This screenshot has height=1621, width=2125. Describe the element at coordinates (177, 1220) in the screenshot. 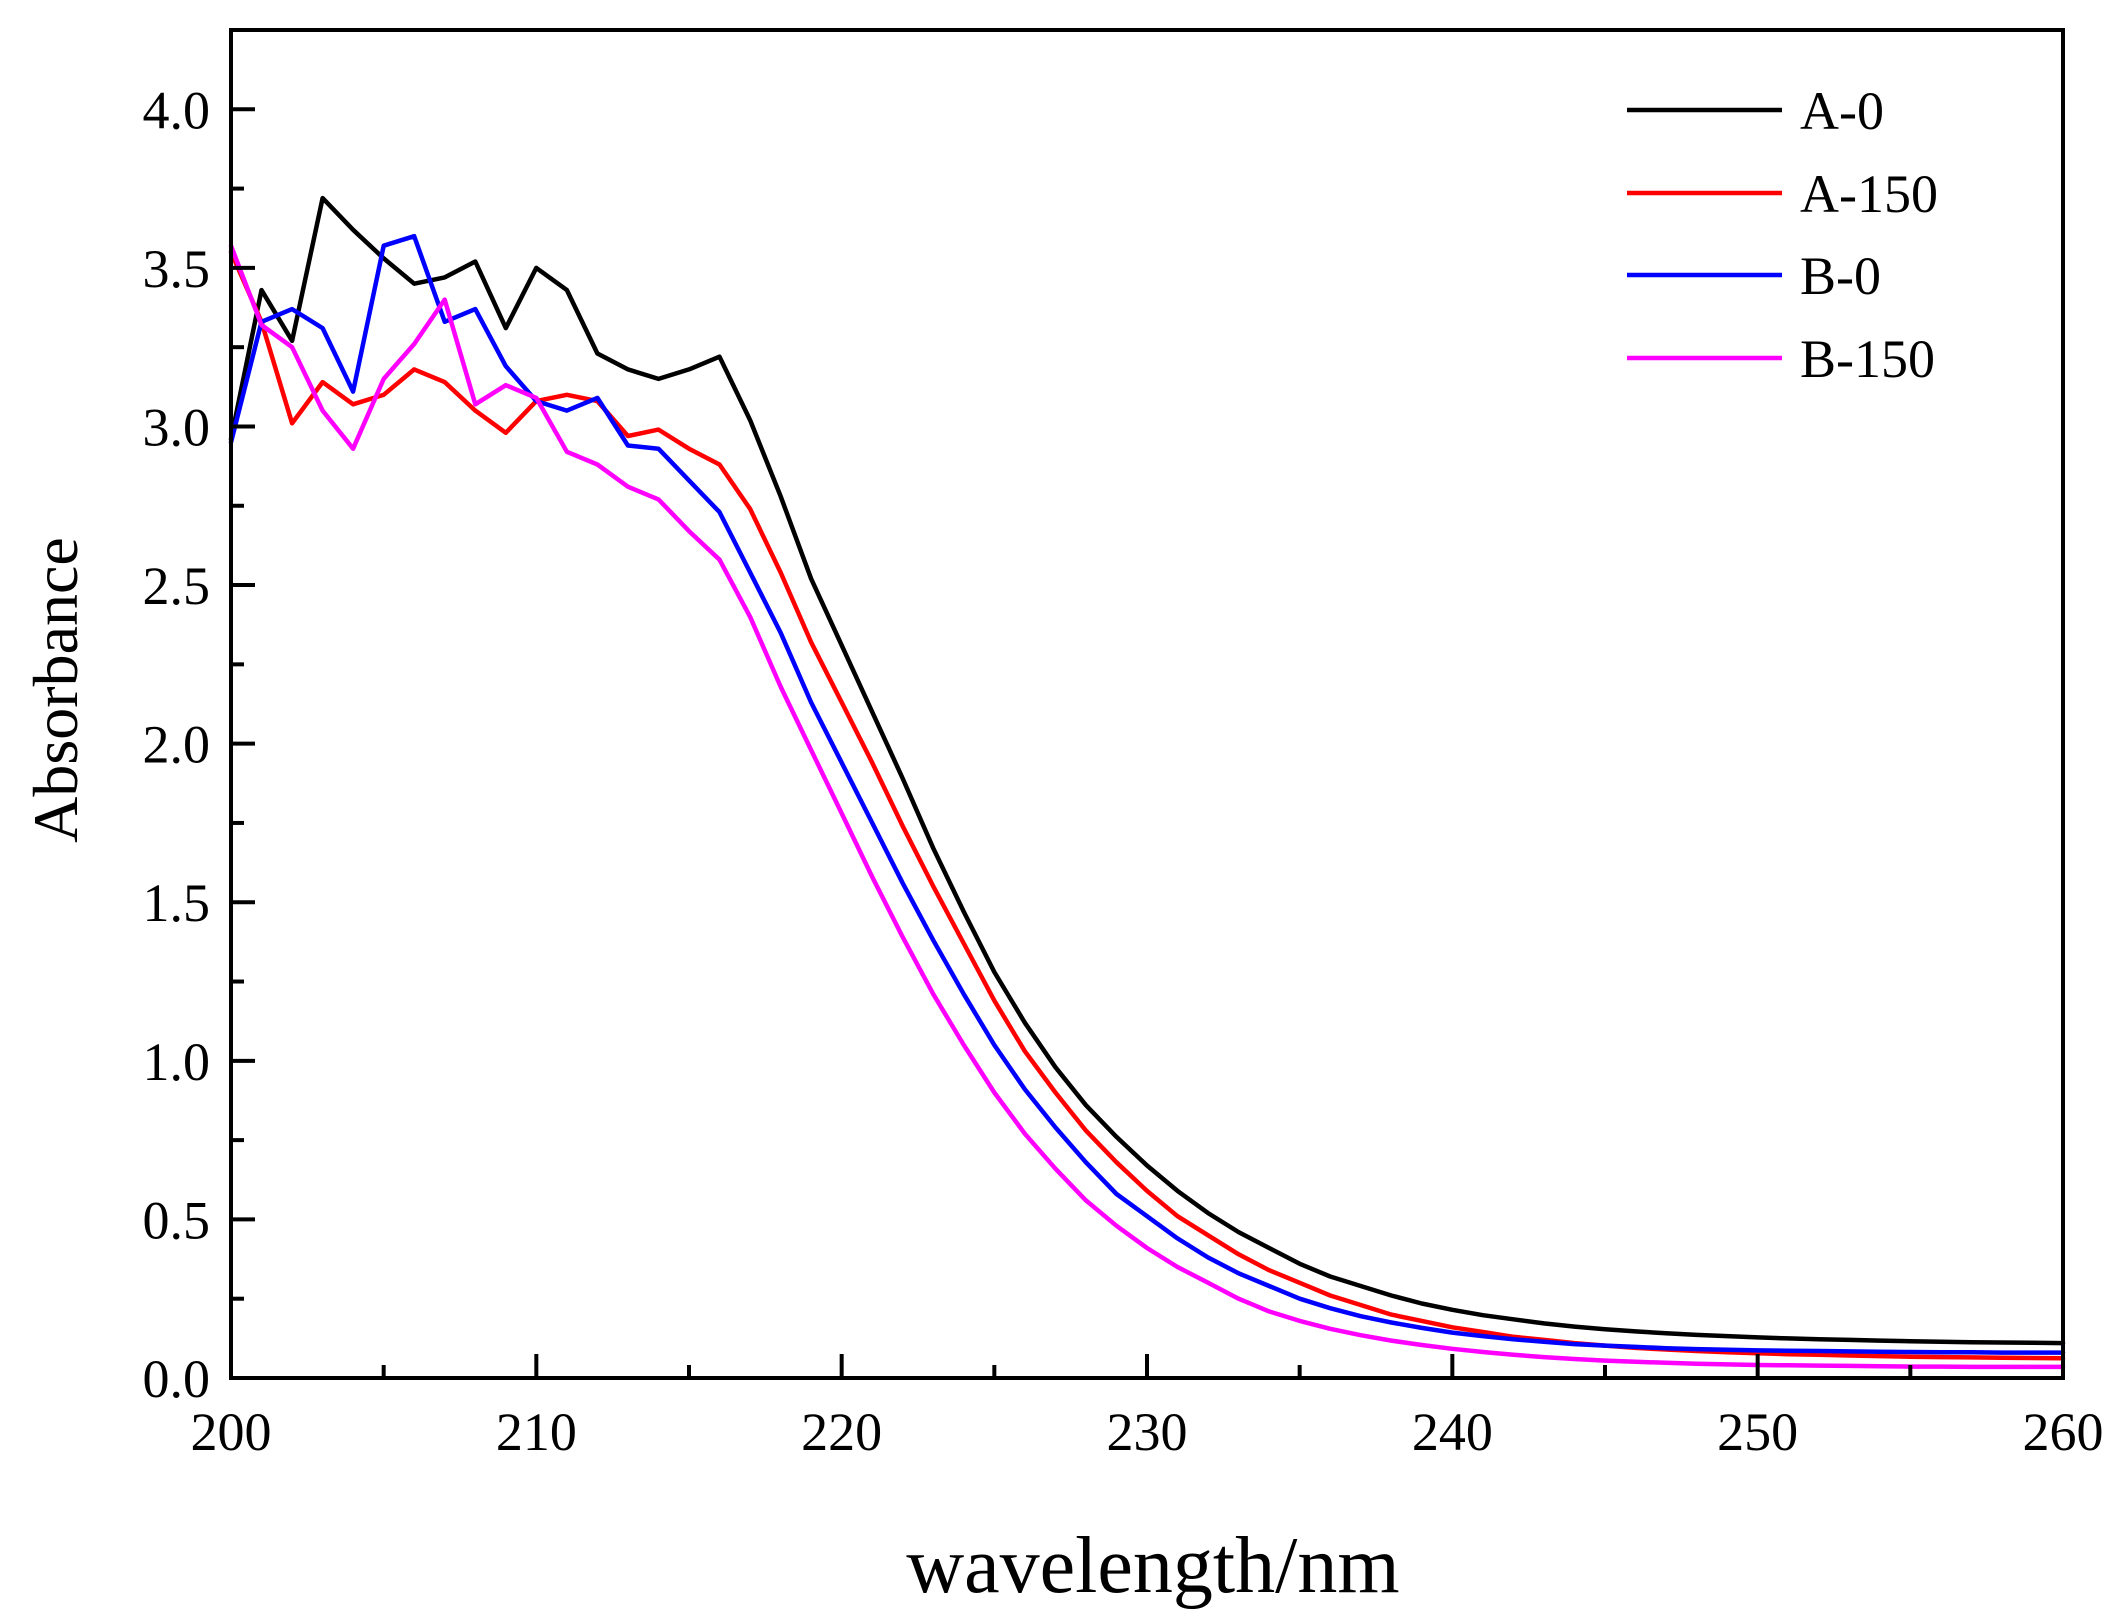

I see `y-tick-label: 0.5` at that location.